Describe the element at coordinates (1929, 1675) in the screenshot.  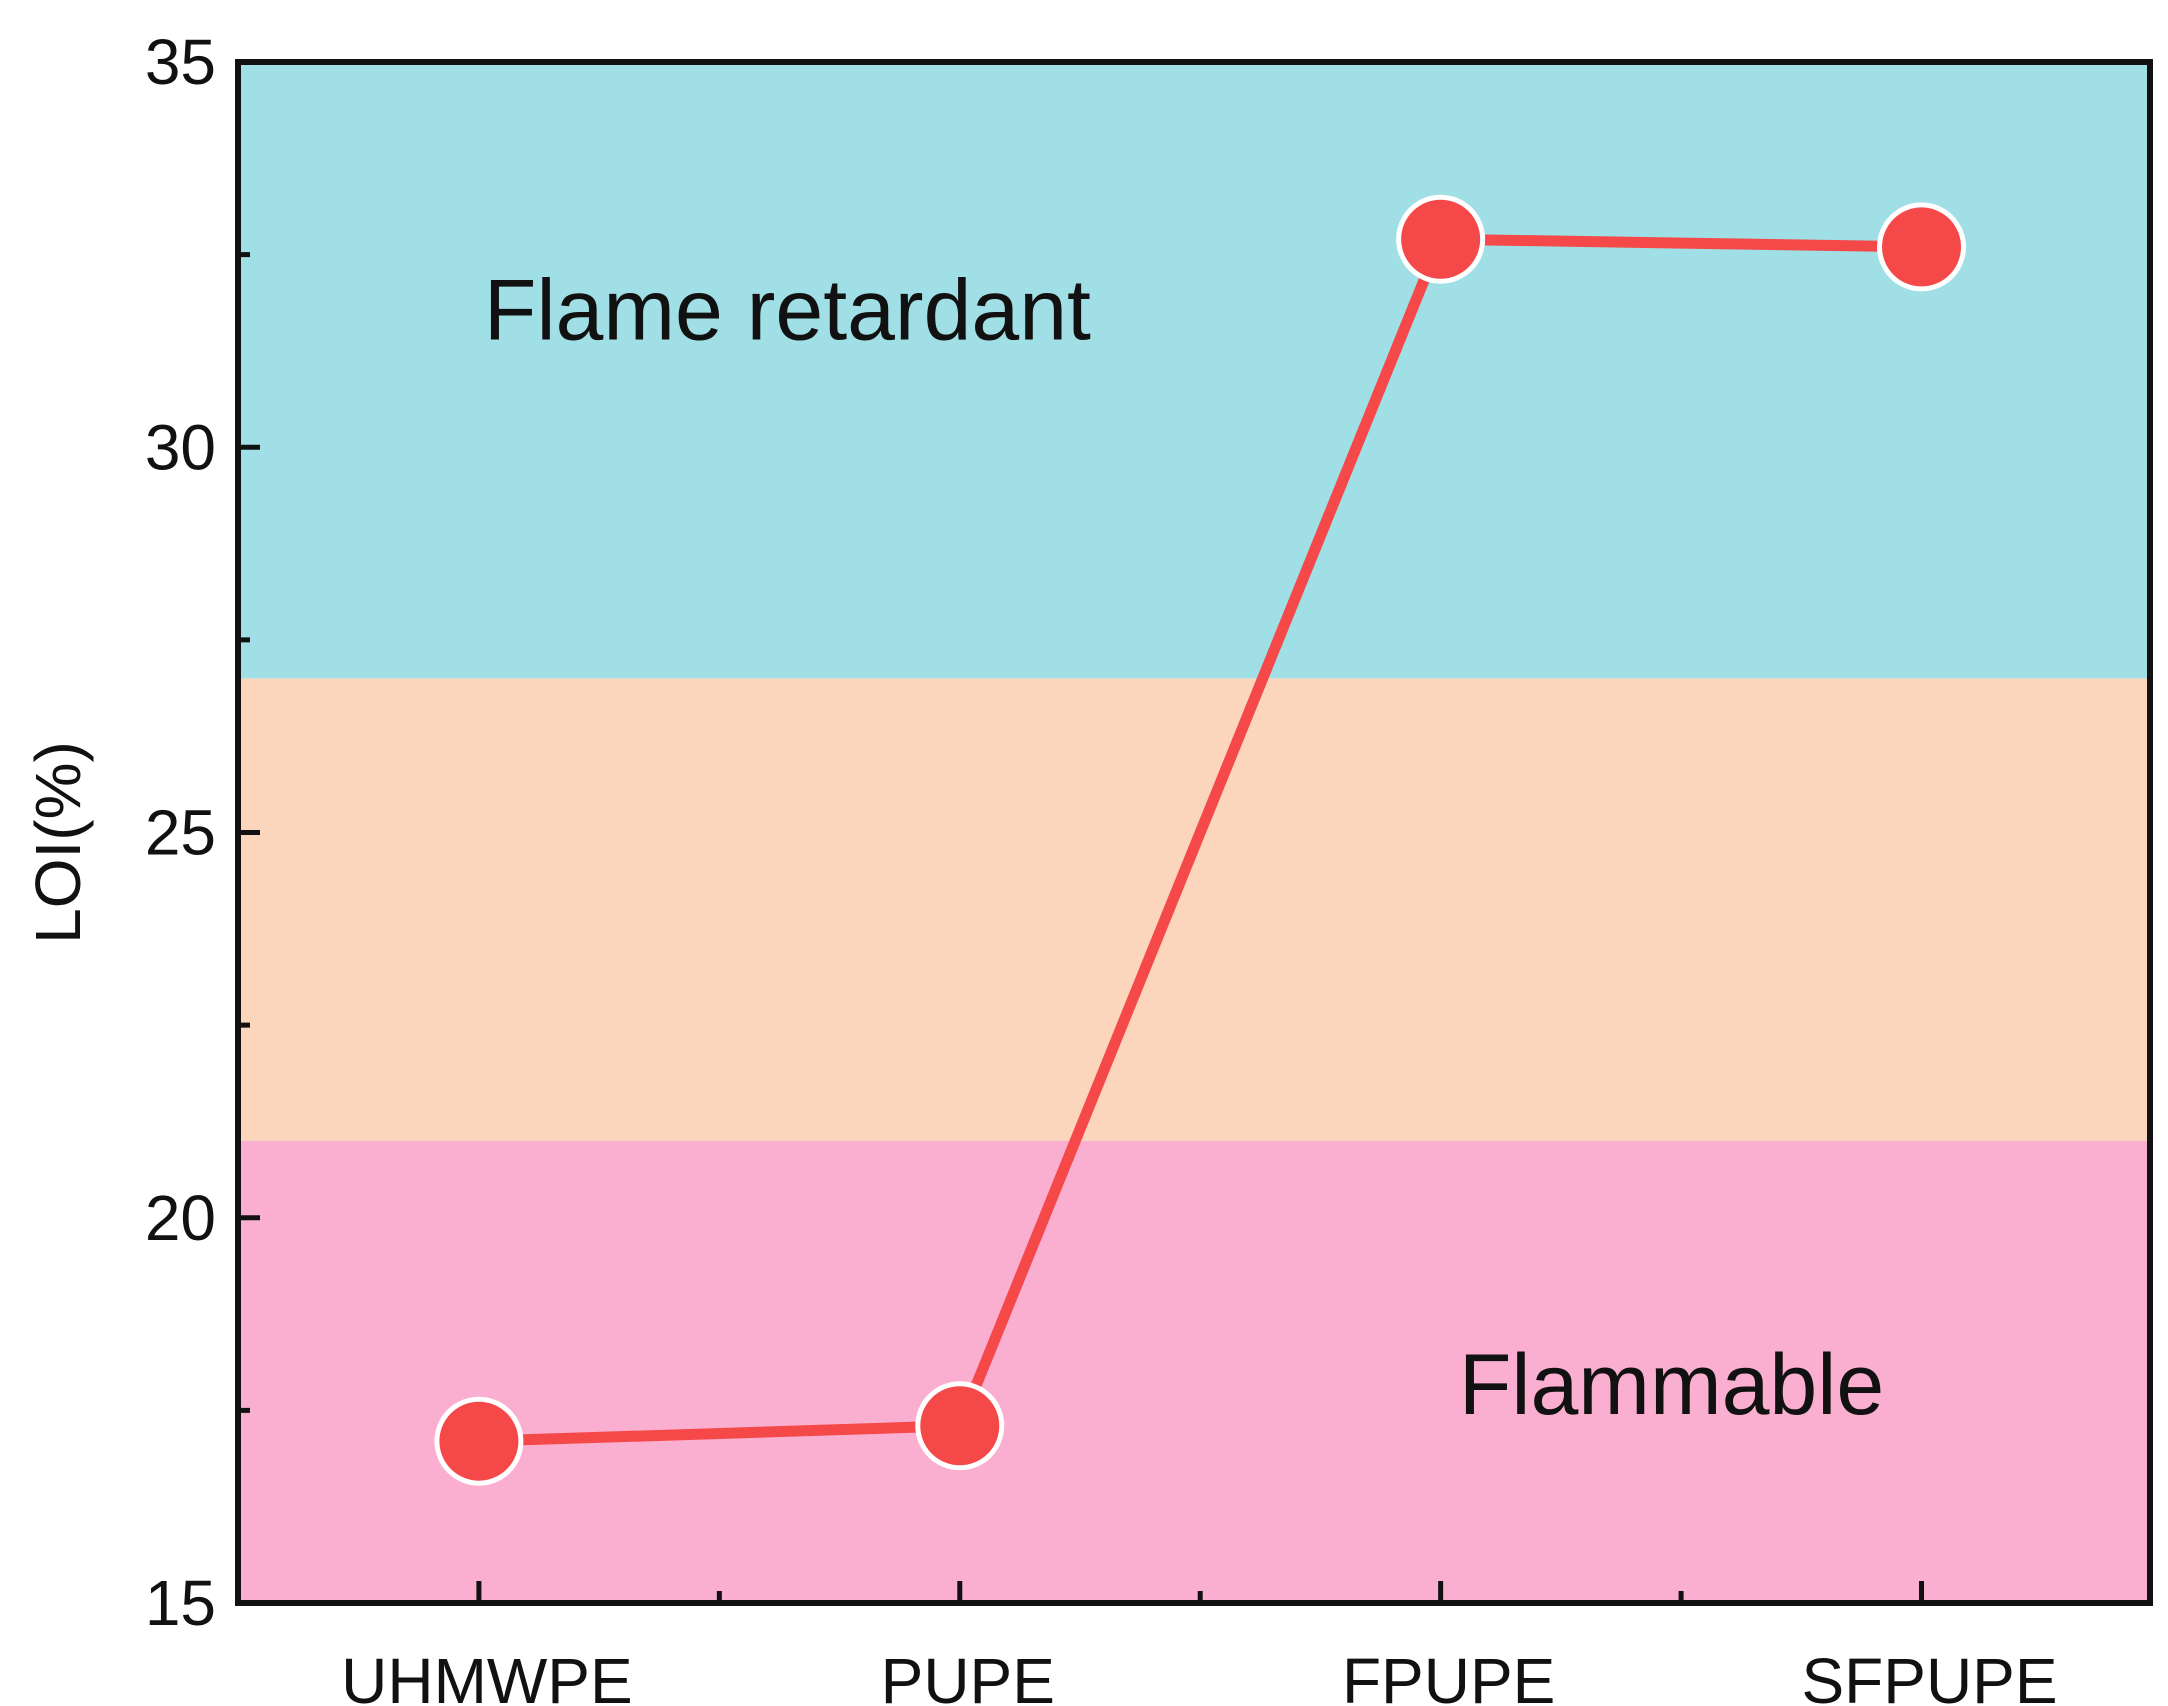
I see `x-tick-label-sfpupe: SFPUPE` at that location.